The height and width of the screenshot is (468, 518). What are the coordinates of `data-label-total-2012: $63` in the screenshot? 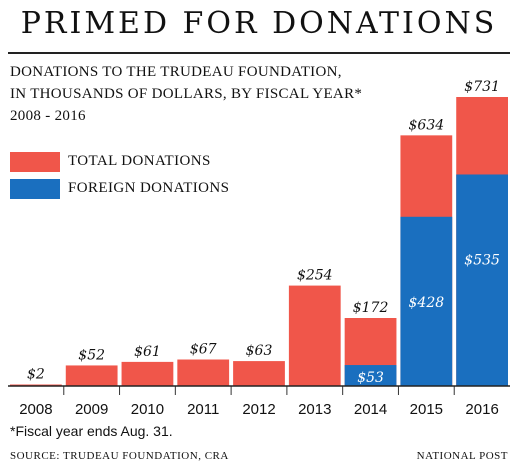 It's located at (259, 351).